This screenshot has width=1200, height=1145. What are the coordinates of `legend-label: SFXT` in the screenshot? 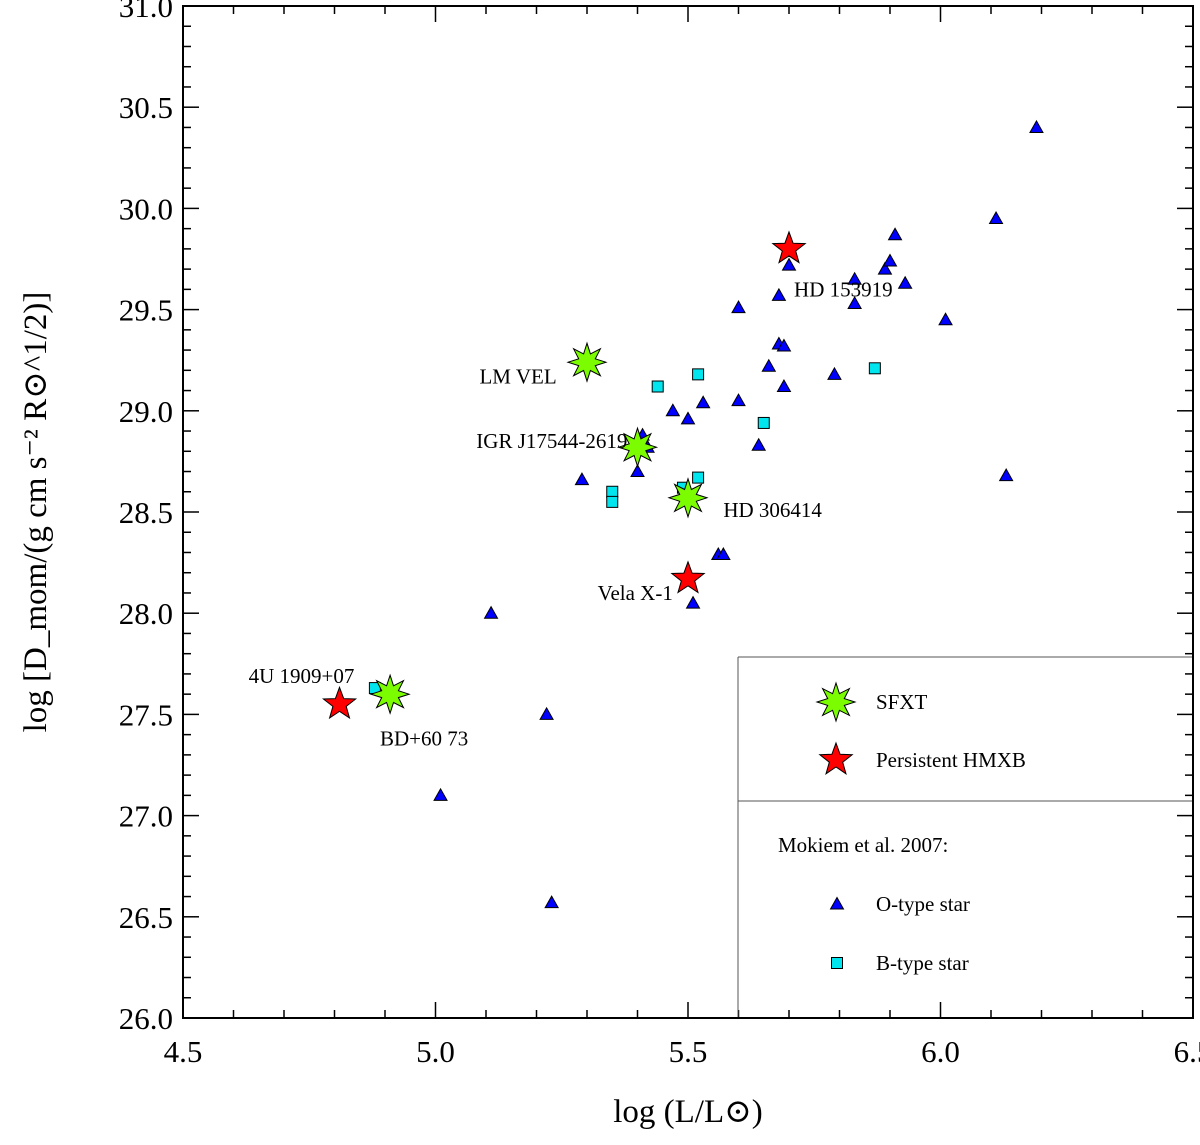 It's located at (902, 702).